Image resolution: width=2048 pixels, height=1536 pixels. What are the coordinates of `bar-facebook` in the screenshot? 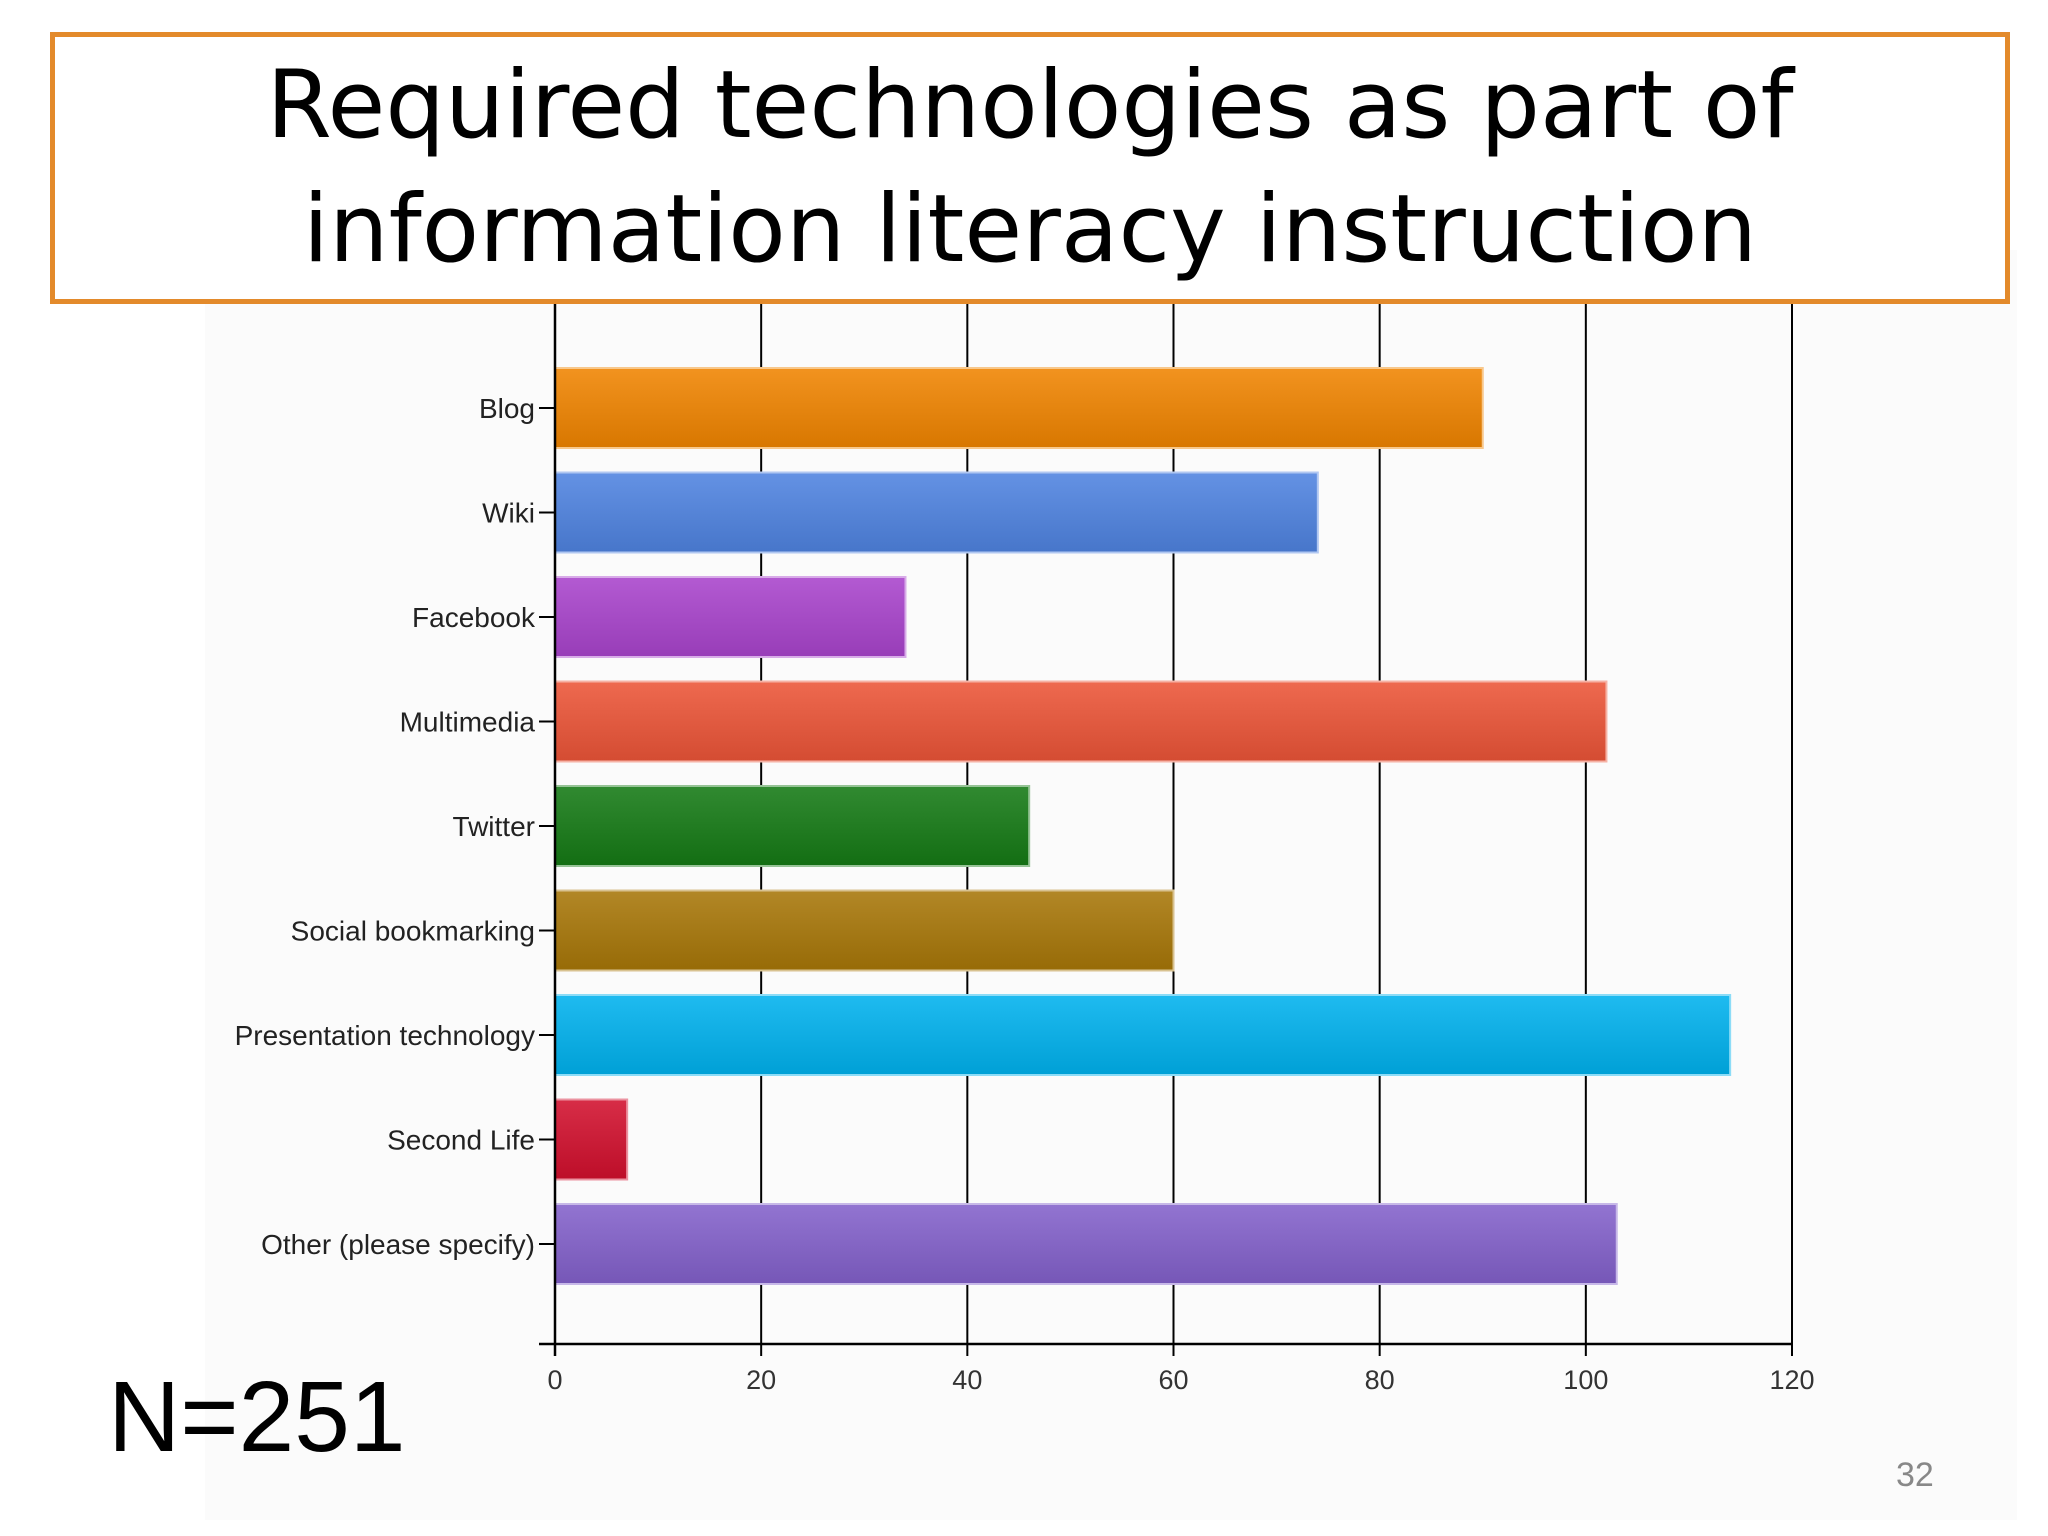 It's located at (730, 617).